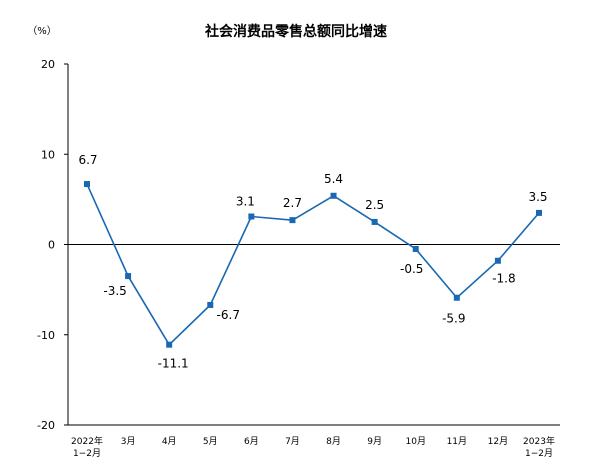 This screenshot has width=592, height=473. What do you see at coordinates (245, 202) in the screenshot?
I see `data-label: 3.1` at bounding box center [245, 202].